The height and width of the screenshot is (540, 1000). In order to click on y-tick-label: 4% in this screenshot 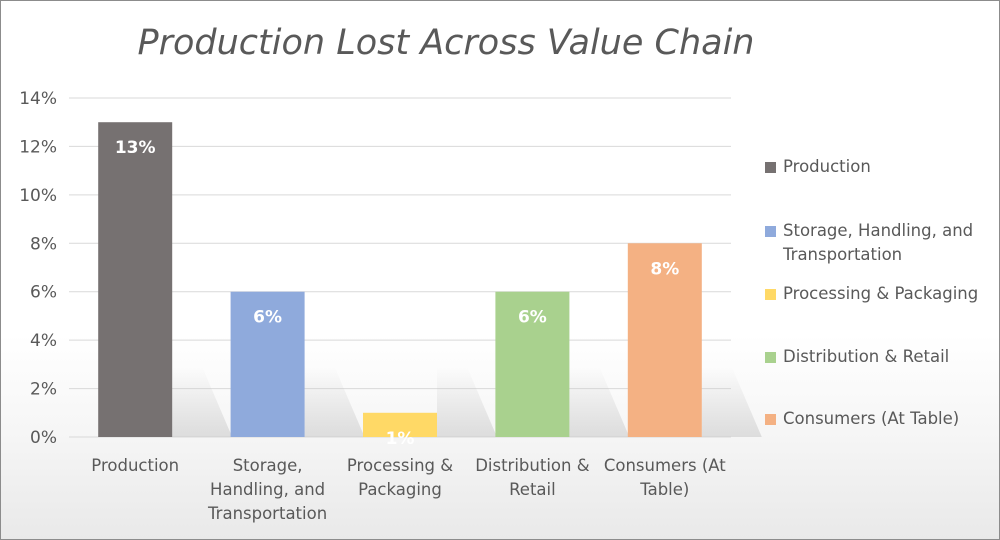, I will do `click(43, 341)`.